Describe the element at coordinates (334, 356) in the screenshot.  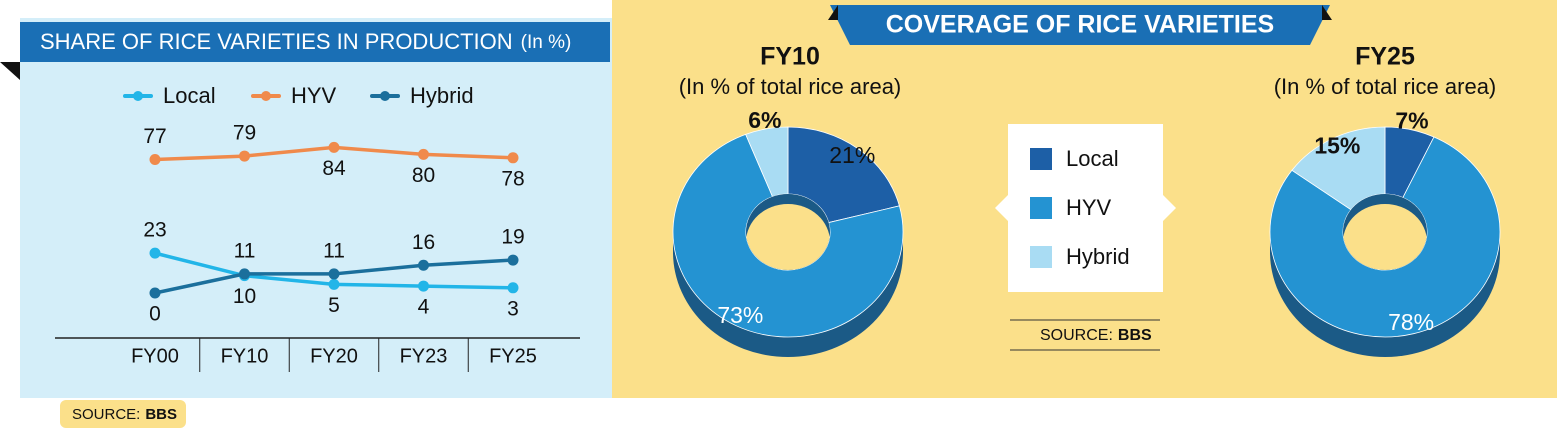
I see `x-tick-label: FY20` at that location.